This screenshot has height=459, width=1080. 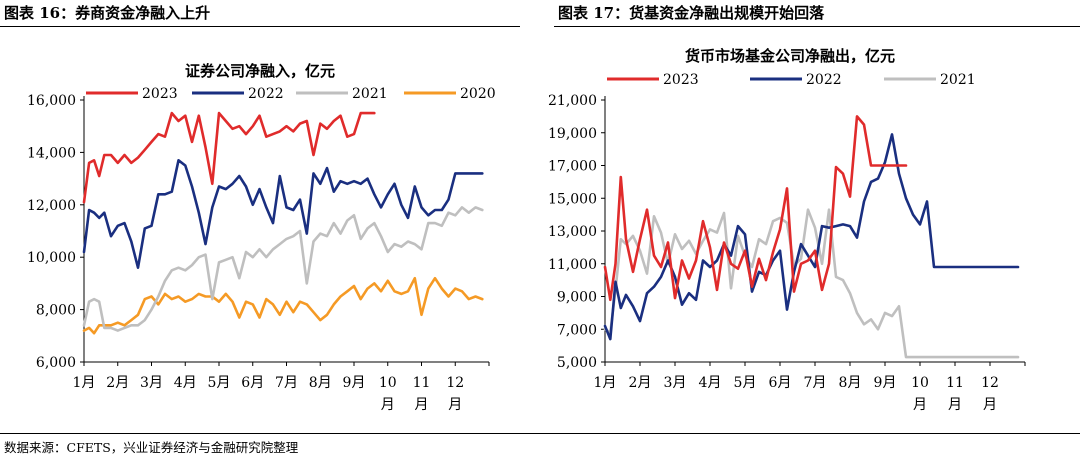 I want to click on series-line-2020, so click(x=283, y=305).